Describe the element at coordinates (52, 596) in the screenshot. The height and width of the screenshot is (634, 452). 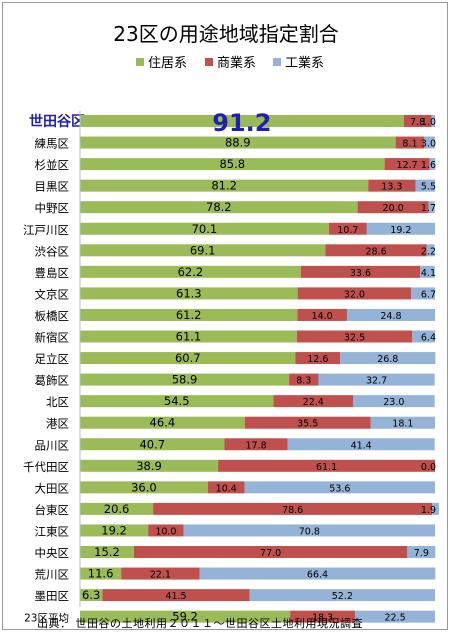
I see `category-label: 墨田区` at that location.